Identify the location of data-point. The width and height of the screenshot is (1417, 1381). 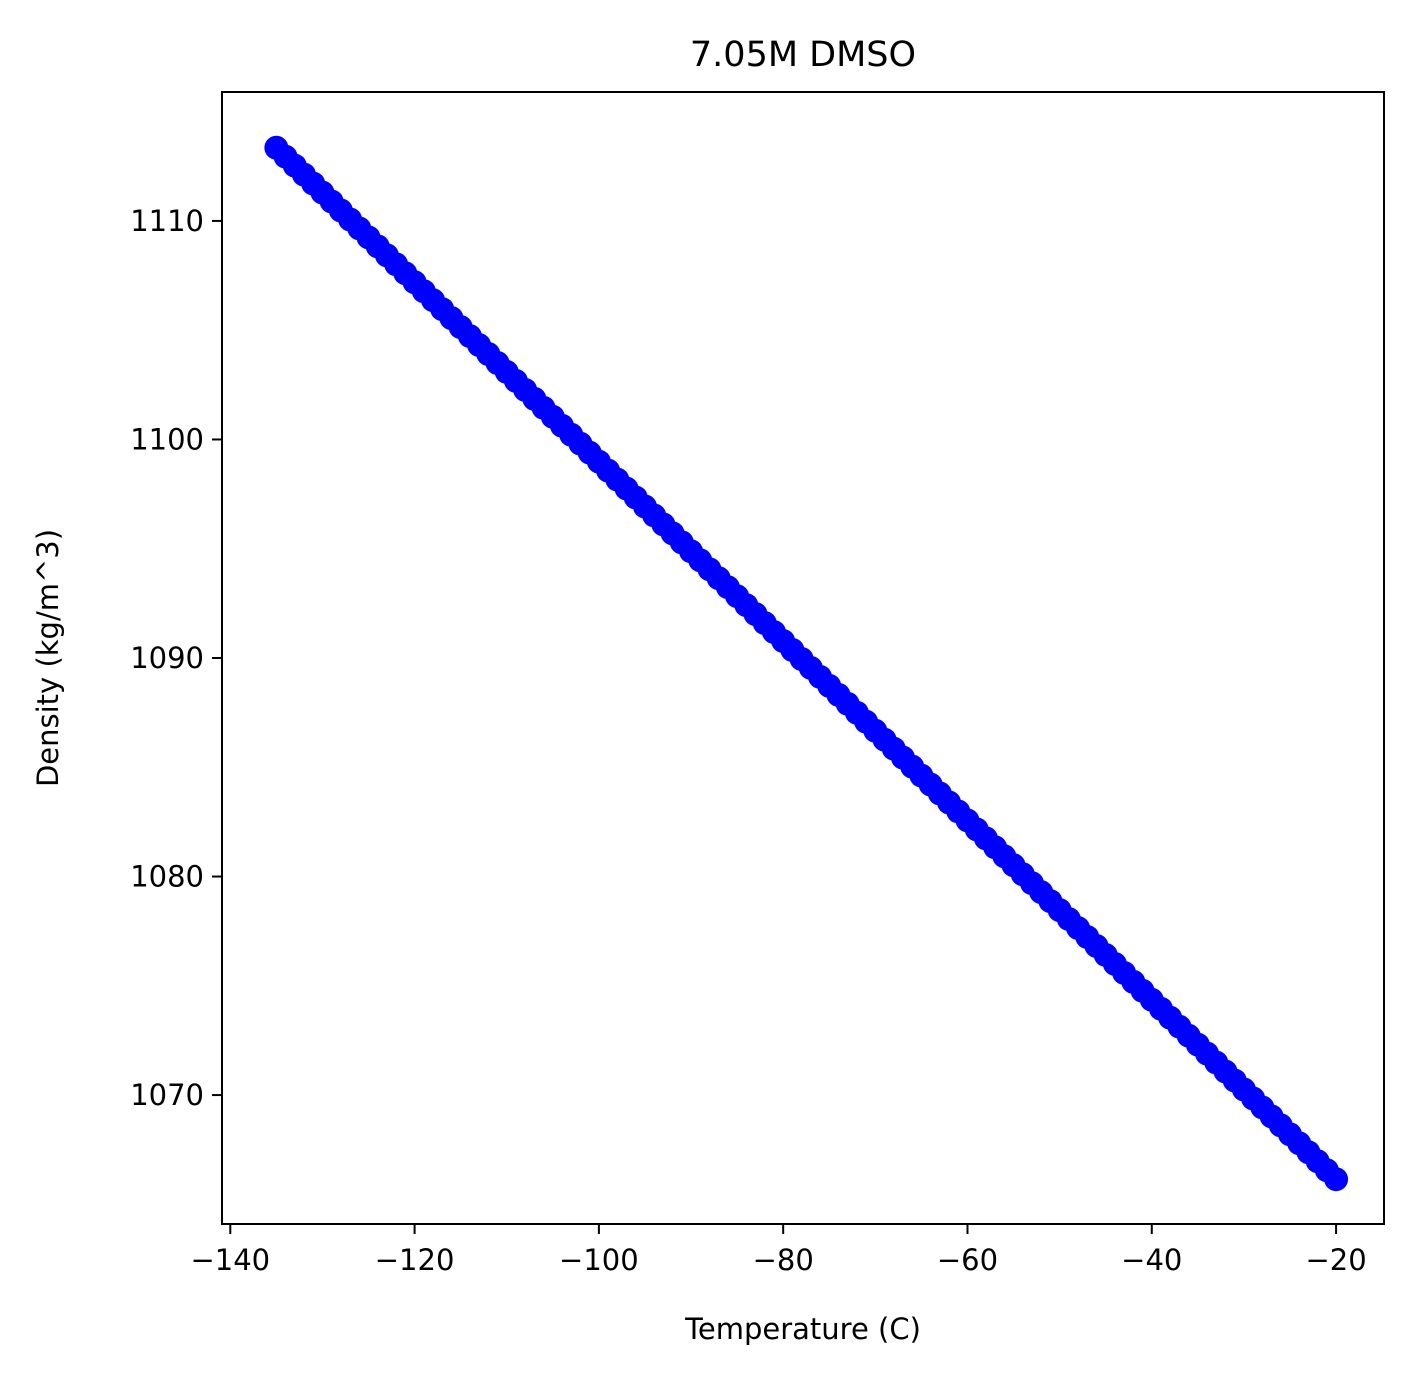
(1336, 1179).